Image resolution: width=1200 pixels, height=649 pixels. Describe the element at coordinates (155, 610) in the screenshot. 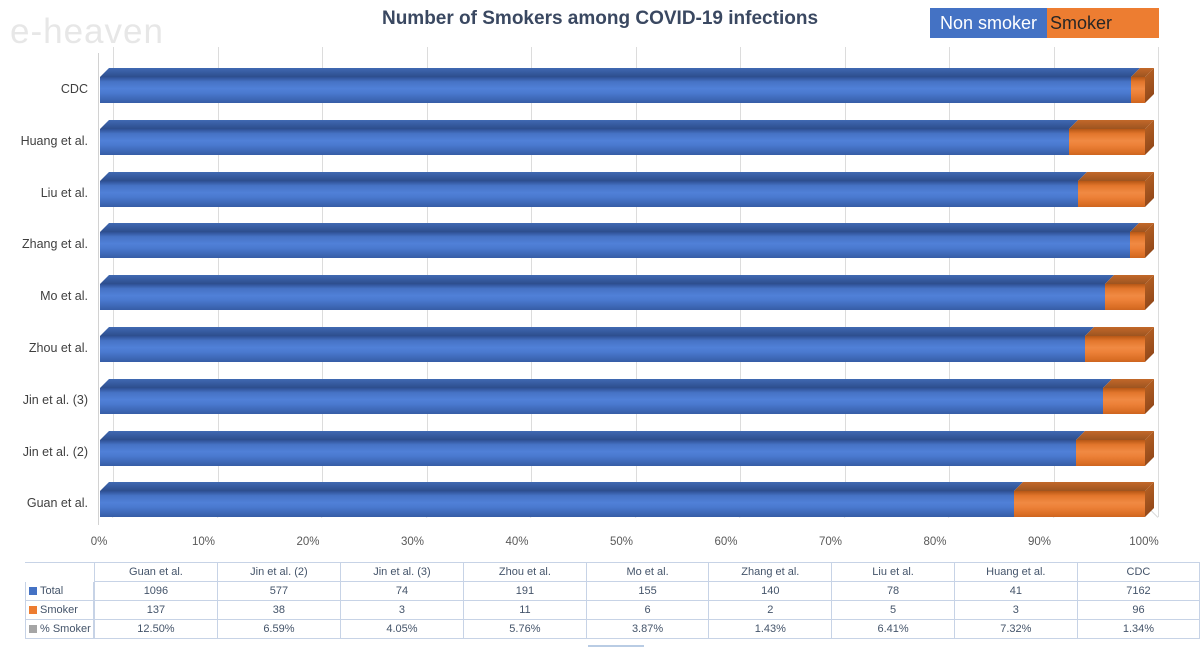

I see `table-value-cell: 137` at that location.